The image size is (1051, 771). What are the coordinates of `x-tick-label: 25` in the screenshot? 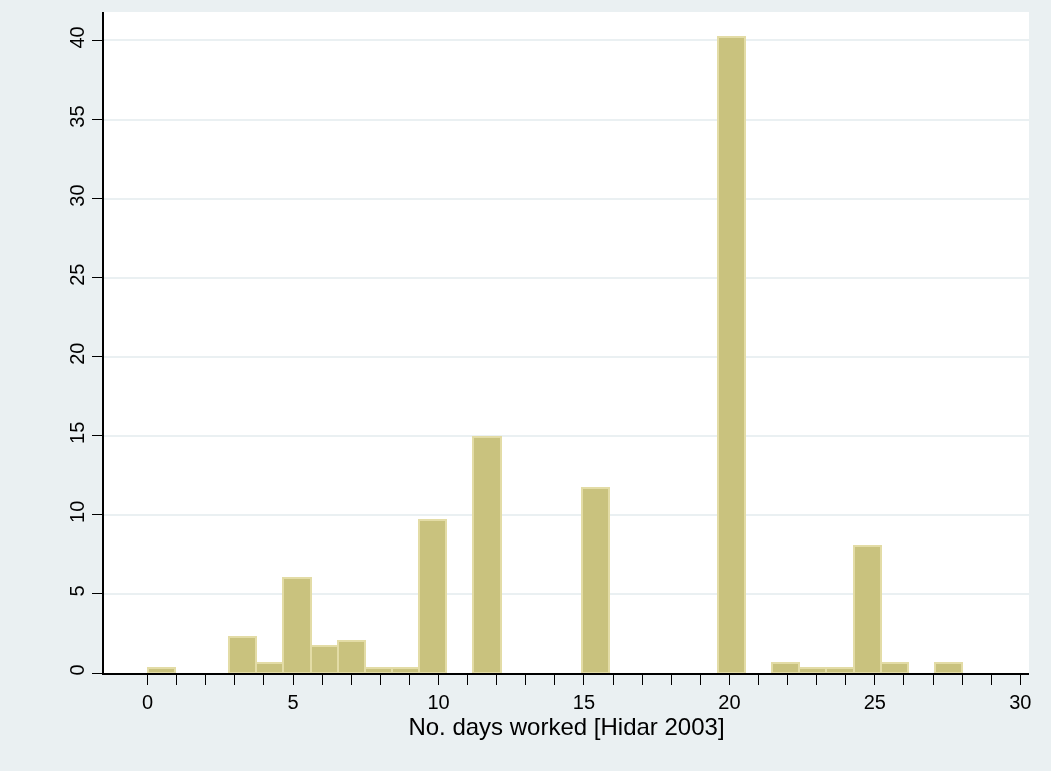 It's located at (874, 701).